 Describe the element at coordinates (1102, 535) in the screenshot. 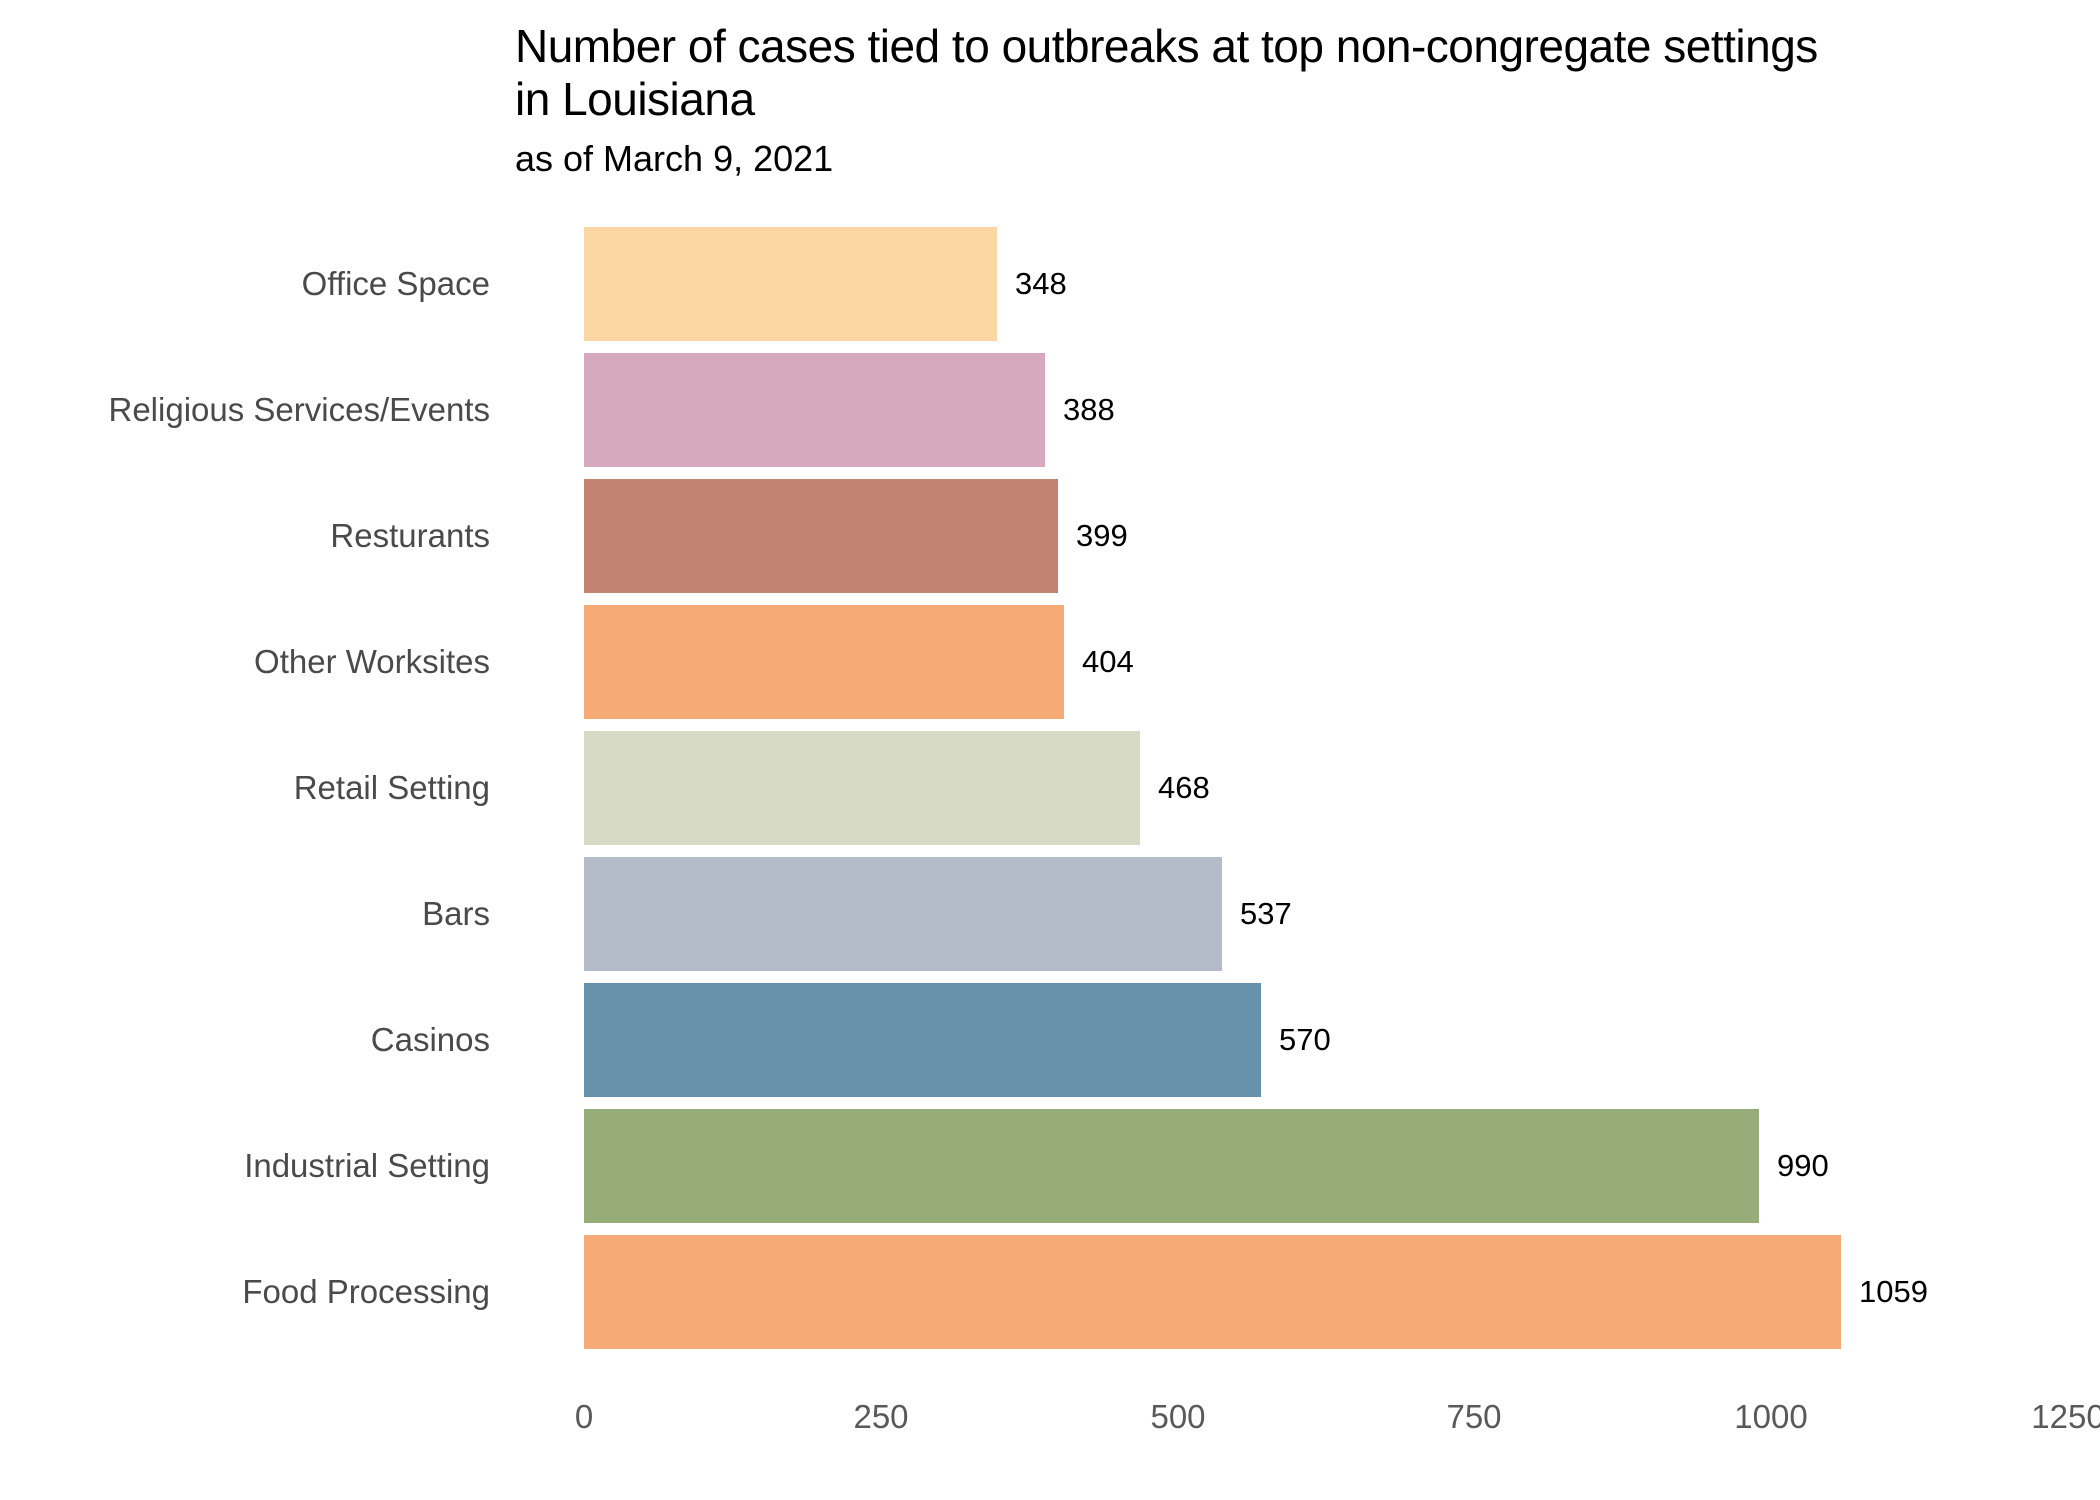

I see `value-label: 399` at that location.